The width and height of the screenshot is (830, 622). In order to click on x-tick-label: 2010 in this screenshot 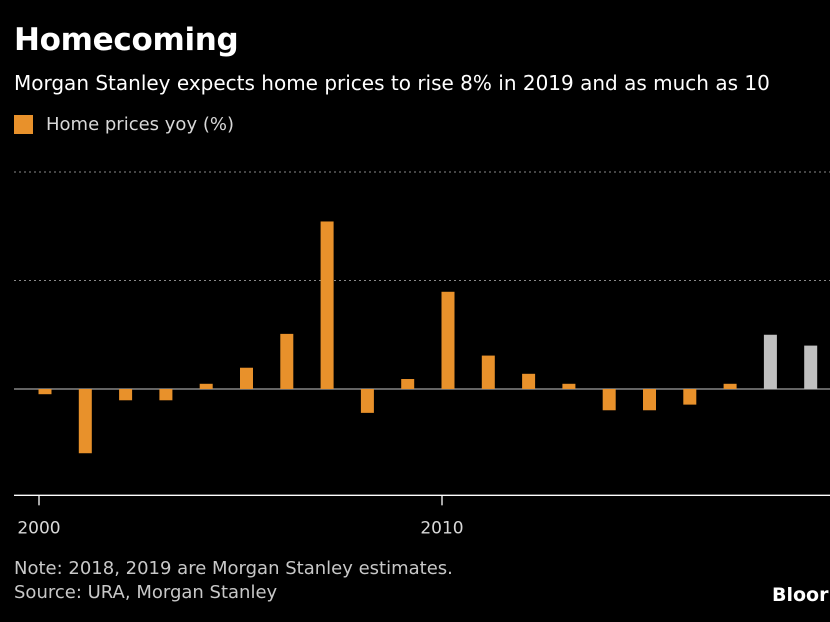, I will do `click(441, 528)`.